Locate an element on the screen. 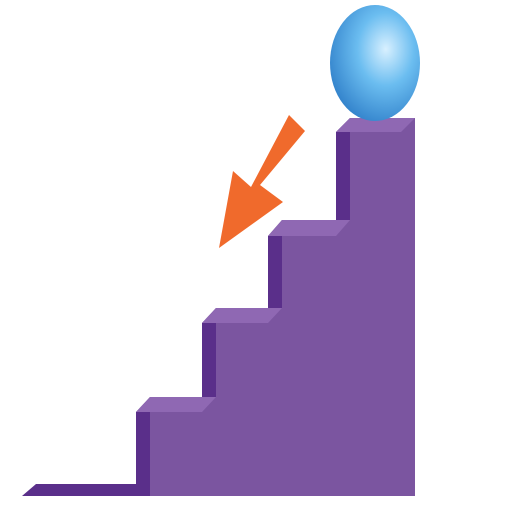 The width and height of the screenshot is (512, 512). ball-icon is located at coordinates (375, 63).